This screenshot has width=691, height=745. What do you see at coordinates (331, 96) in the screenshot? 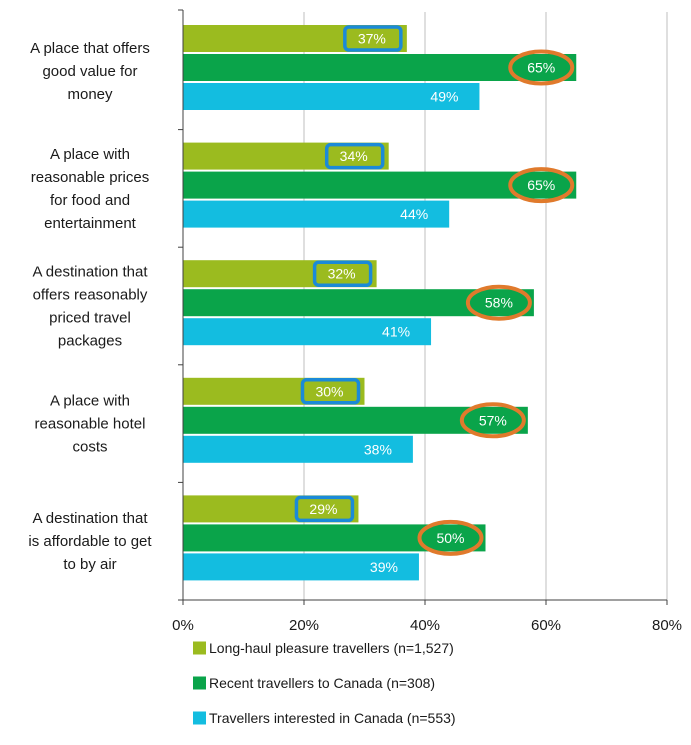
I see `bar-s2-c0` at bounding box center [331, 96].